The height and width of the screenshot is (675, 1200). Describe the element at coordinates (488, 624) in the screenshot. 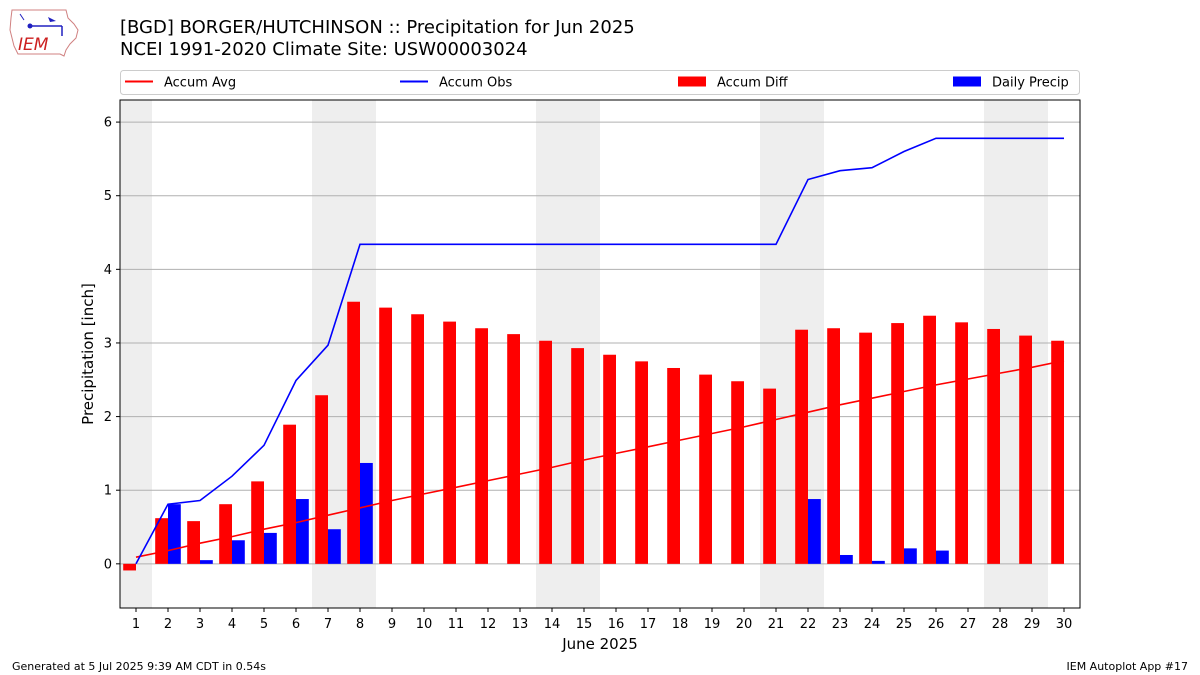

I see `x-tick-label: 12` at that location.